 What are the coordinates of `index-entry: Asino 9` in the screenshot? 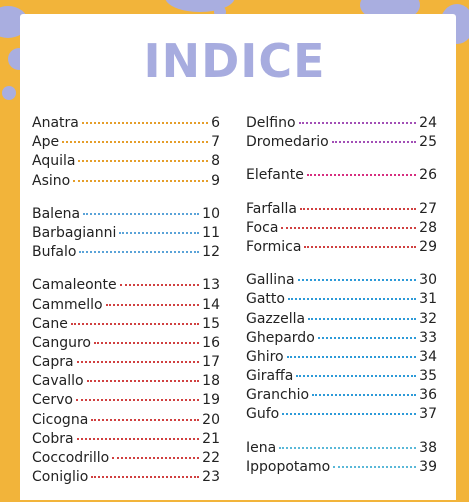 It's located at (126, 182).